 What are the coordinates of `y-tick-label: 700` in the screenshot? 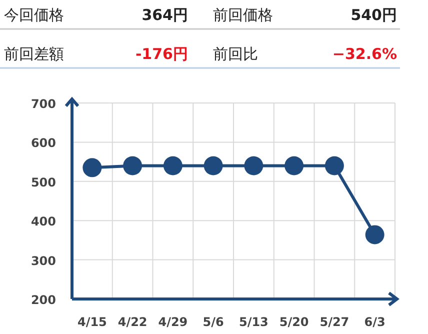 It's located at (43, 104).